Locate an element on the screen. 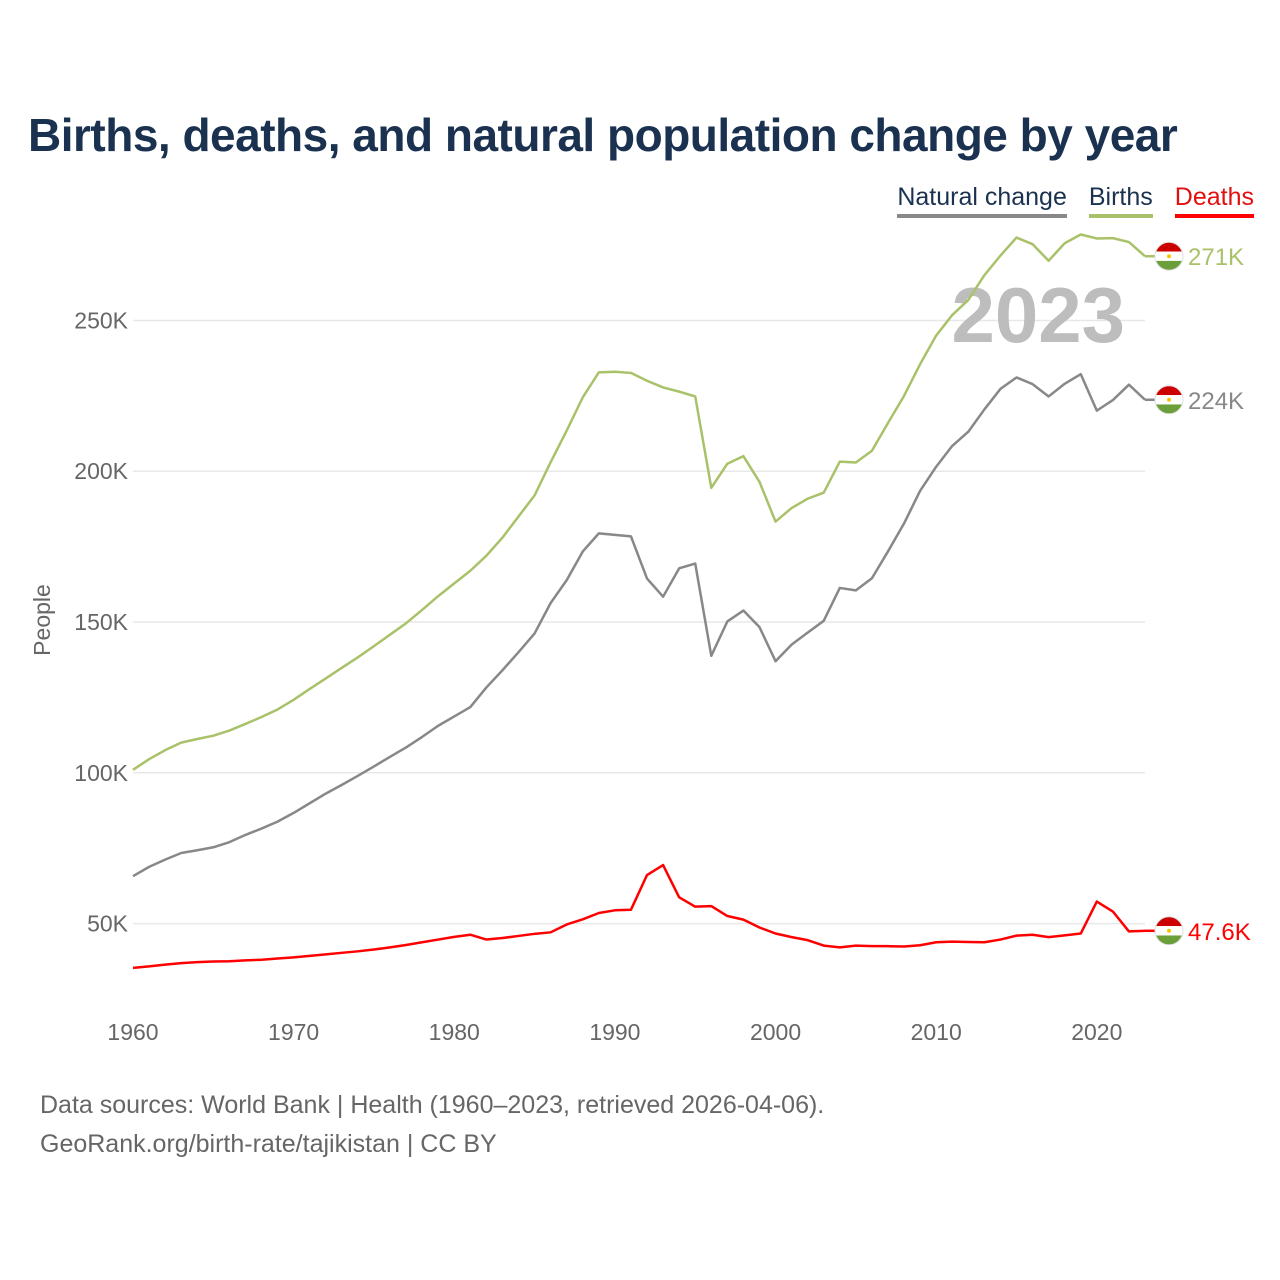 The height and width of the screenshot is (1280, 1280). x-tick-label: 1980 is located at coordinates (454, 1032).